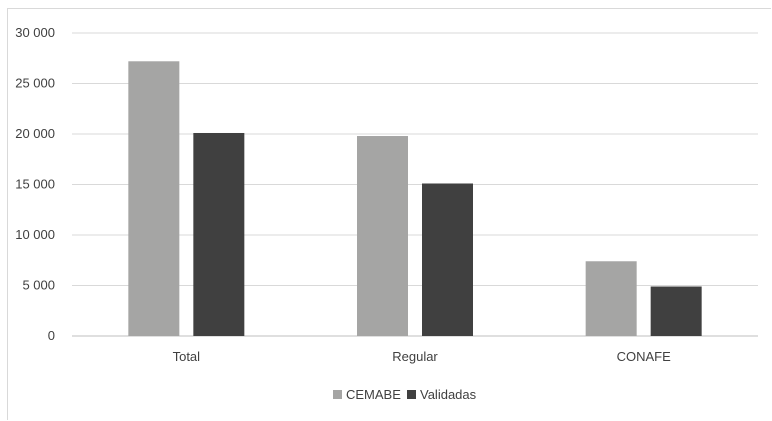 The image size is (772, 421). Describe the element at coordinates (154, 198) in the screenshot. I see `bar-cemabe-total` at that location.